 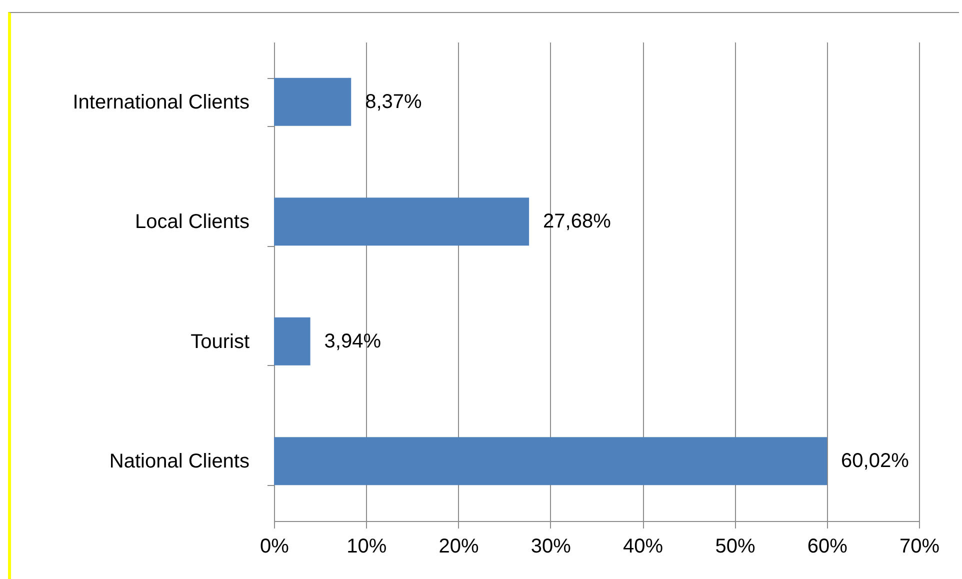 What do you see at coordinates (643, 547) in the screenshot?
I see `x-tick-label: 40%` at bounding box center [643, 547].